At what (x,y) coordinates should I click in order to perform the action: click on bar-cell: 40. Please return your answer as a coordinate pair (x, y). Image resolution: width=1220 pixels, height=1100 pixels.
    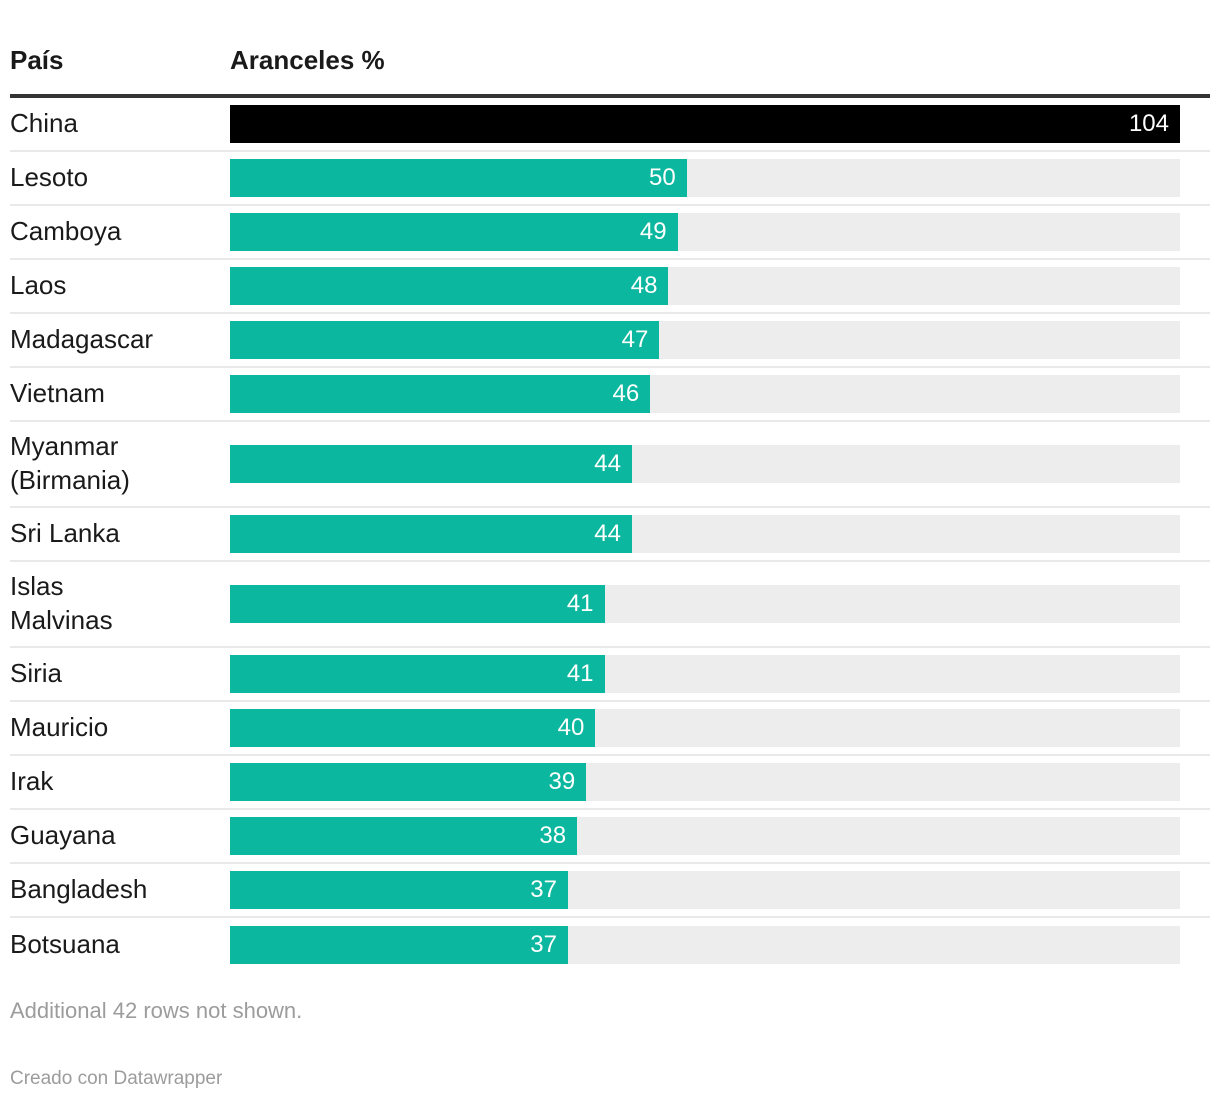
    Looking at the image, I should click on (720, 727).